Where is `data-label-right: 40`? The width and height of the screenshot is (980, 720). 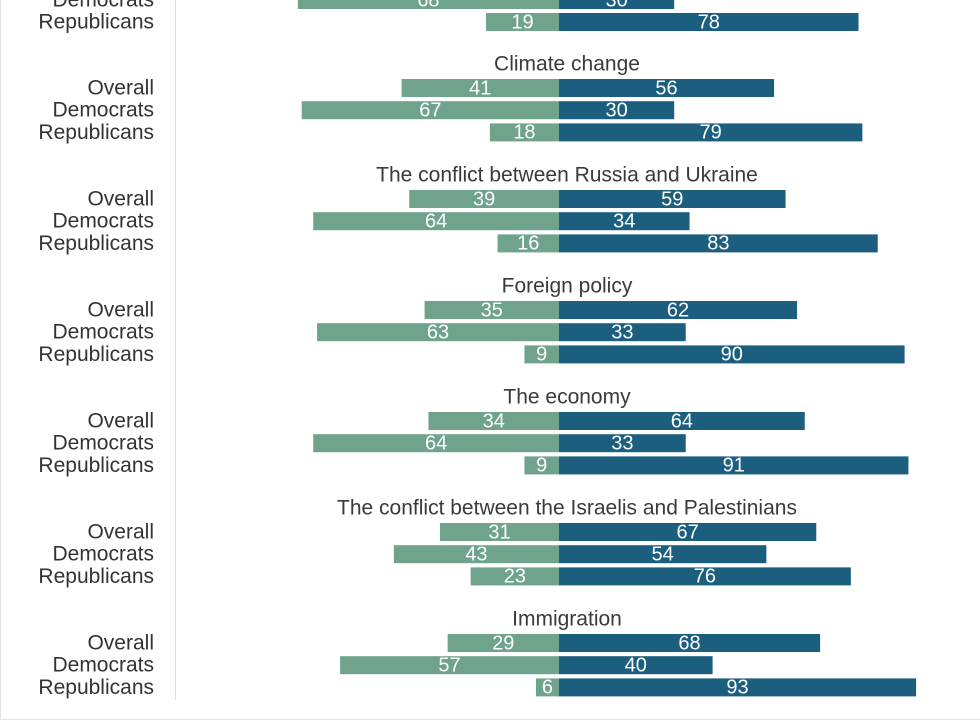
data-label-right: 40 is located at coordinates (636, 665).